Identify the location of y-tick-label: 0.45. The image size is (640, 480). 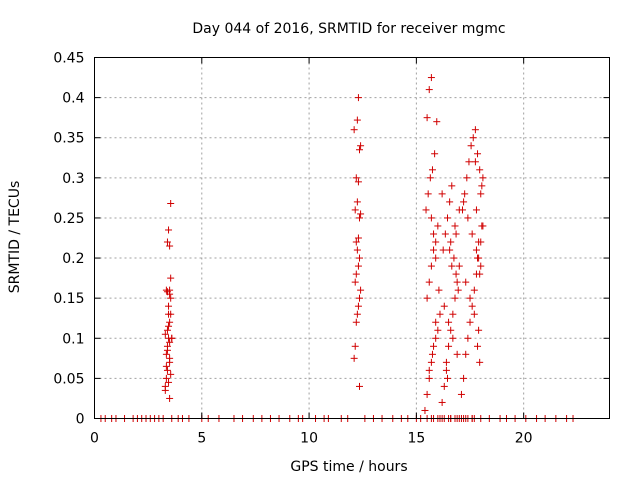
(68, 59).